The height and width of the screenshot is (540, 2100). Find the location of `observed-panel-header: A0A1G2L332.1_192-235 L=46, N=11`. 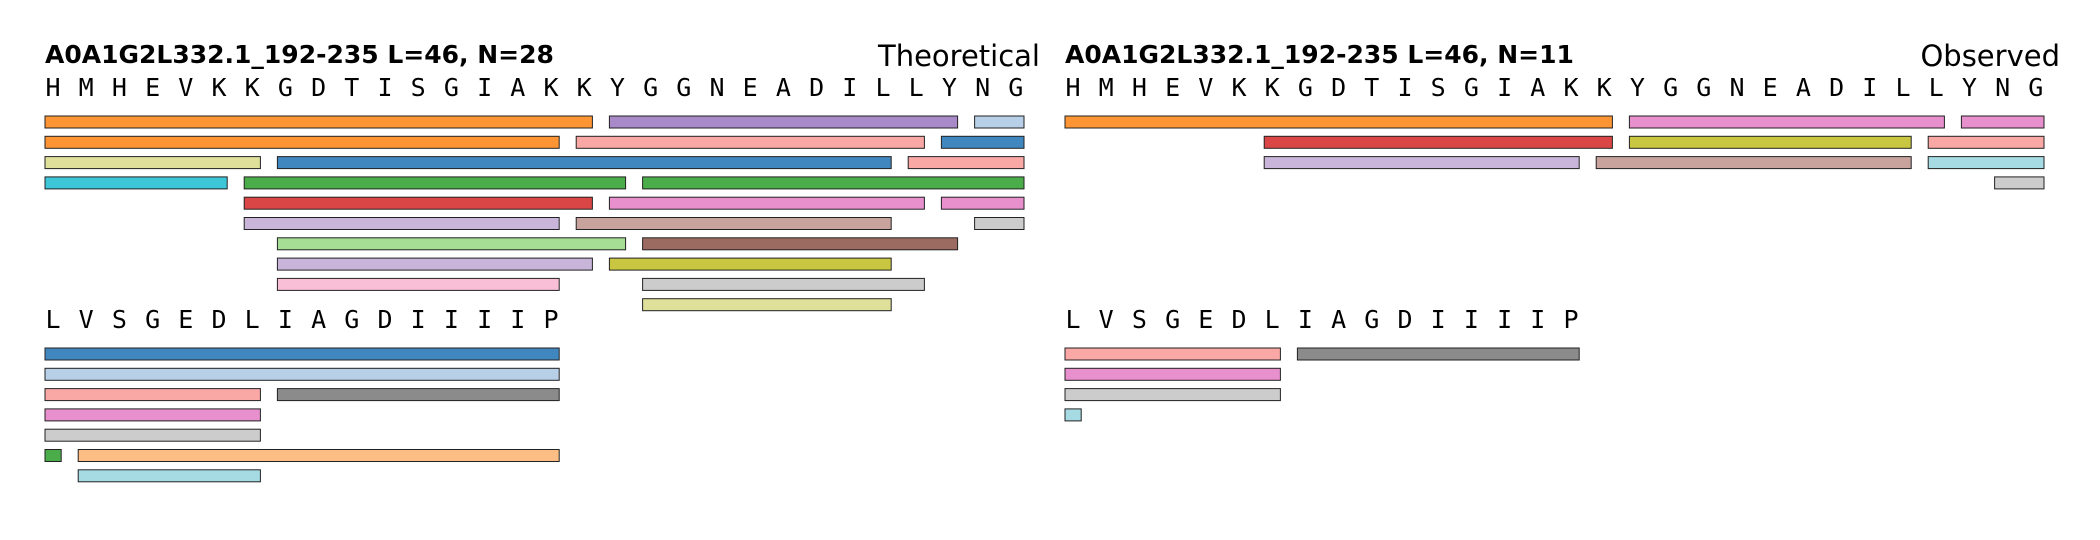

observed-panel-header: A0A1G2L332.1_192-235 L=46, N=11 is located at coordinates (1319, 54).